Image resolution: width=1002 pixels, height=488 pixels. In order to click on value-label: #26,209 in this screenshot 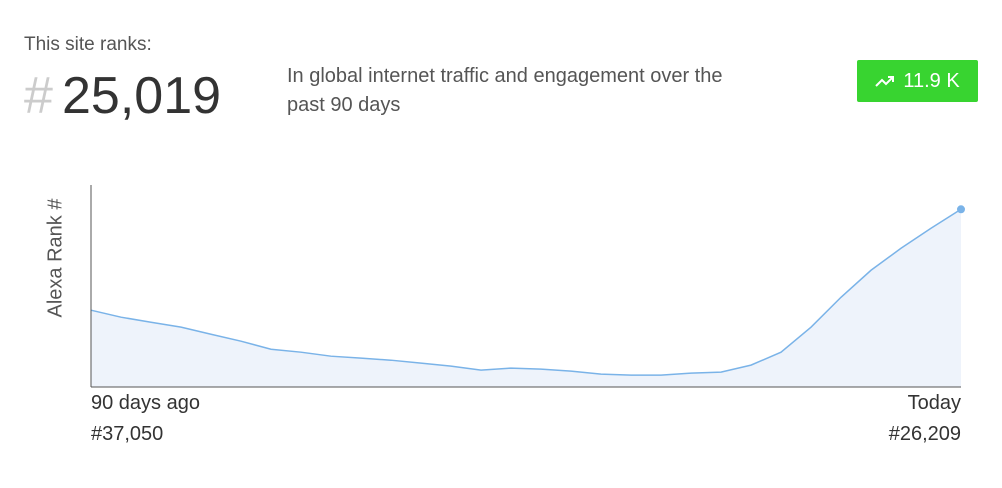, I will do `click(925, 434)`.